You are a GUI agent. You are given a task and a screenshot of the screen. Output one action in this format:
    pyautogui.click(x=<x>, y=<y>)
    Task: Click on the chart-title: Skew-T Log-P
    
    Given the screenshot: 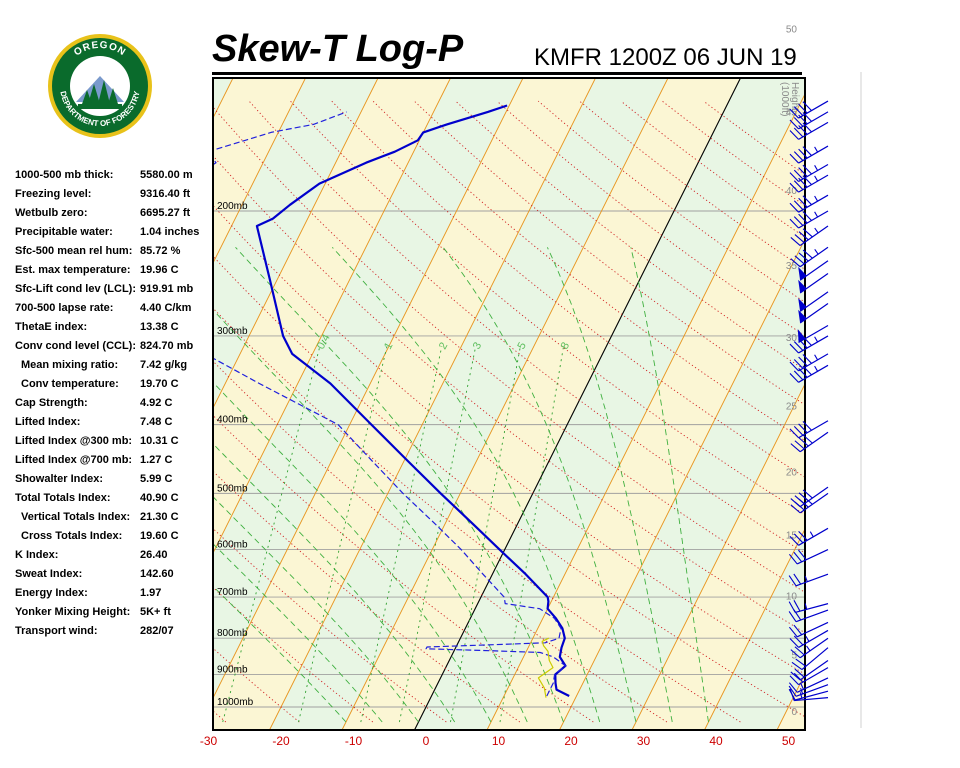 What is the action you would take?
    pyautogui.click(x=338, y=49)
    